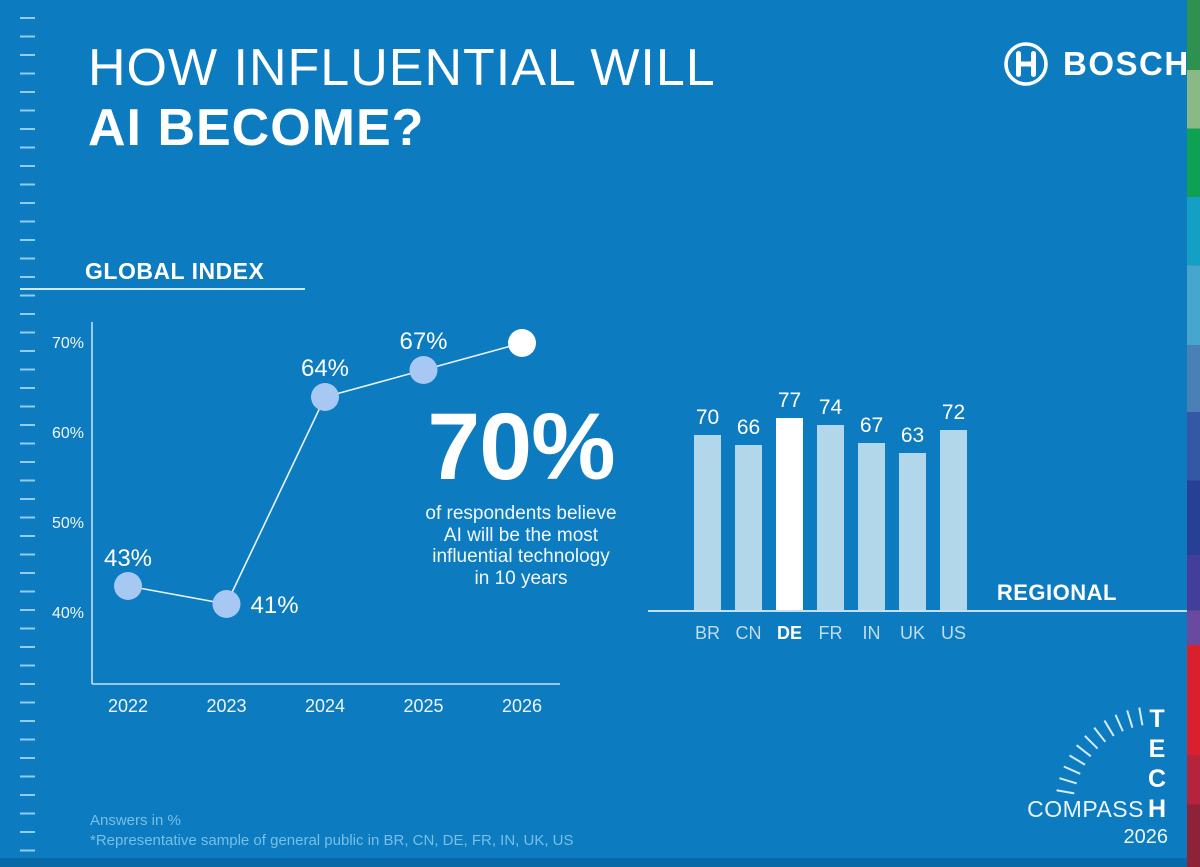  I want to click on global-index-heading: GLOBAL INDEX, so click(175, 271).